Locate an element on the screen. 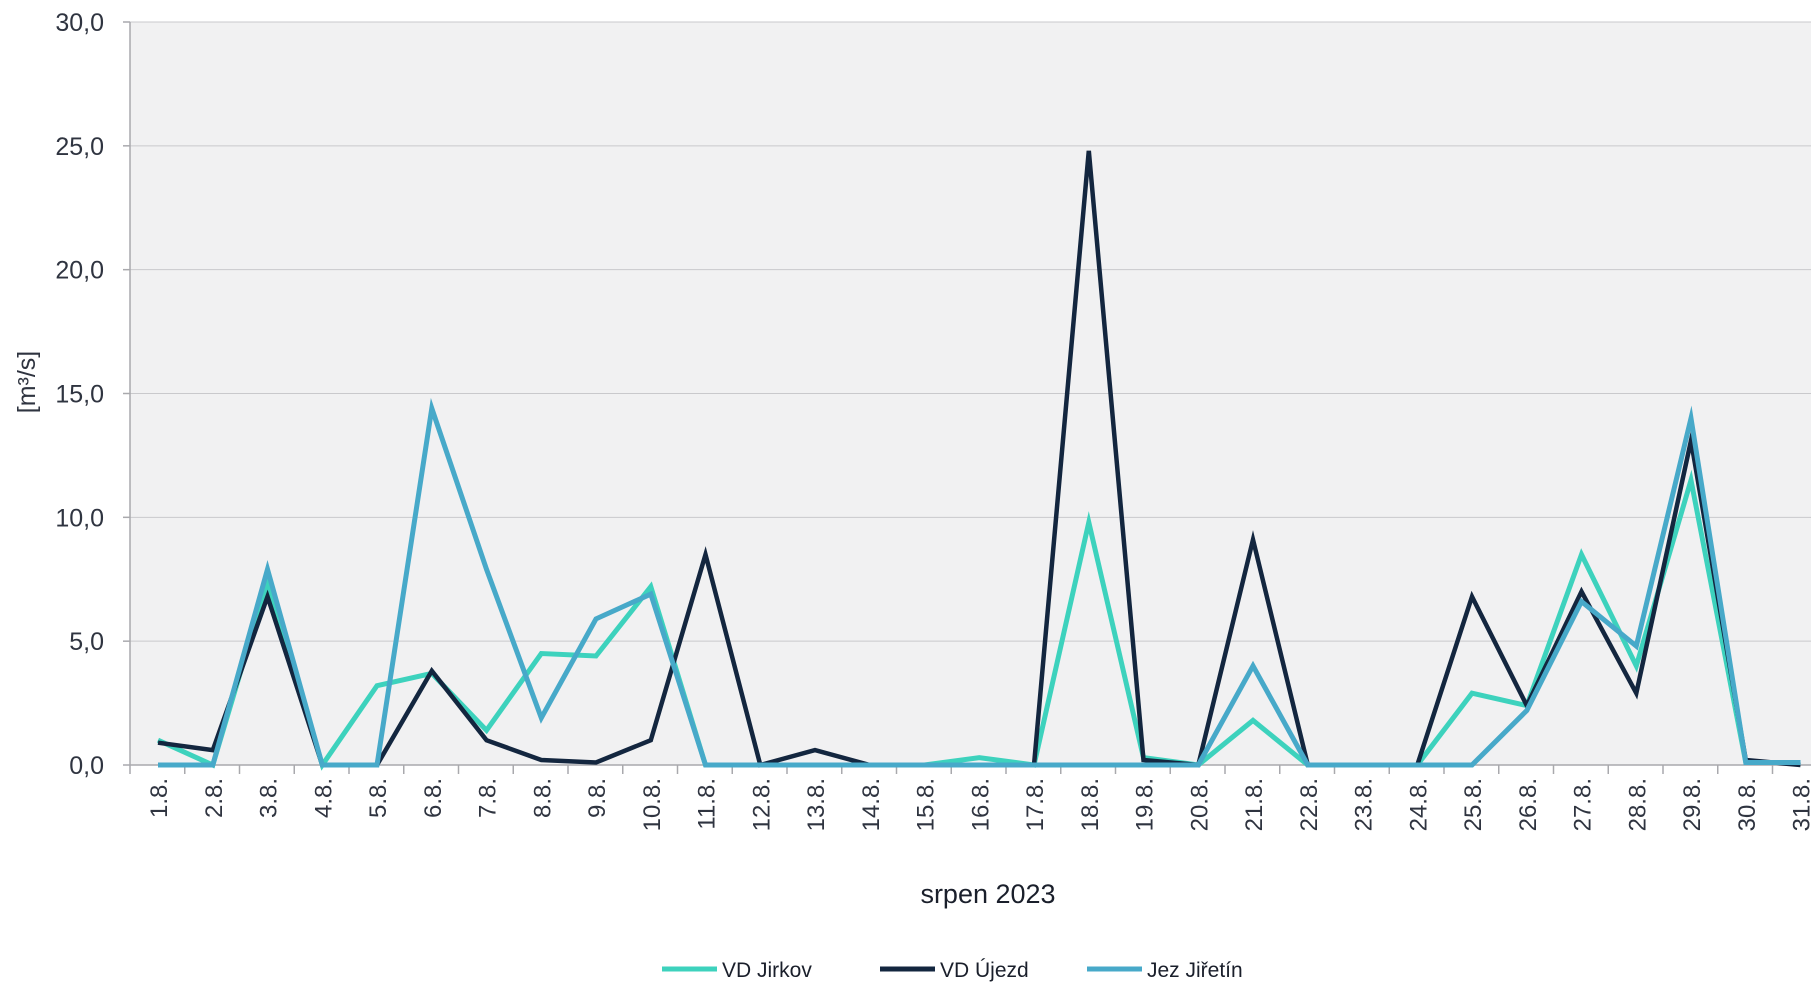 This screenshot has width=1811, height=988. x-tick-label: 10.8. is located at coordinates (652, 804).